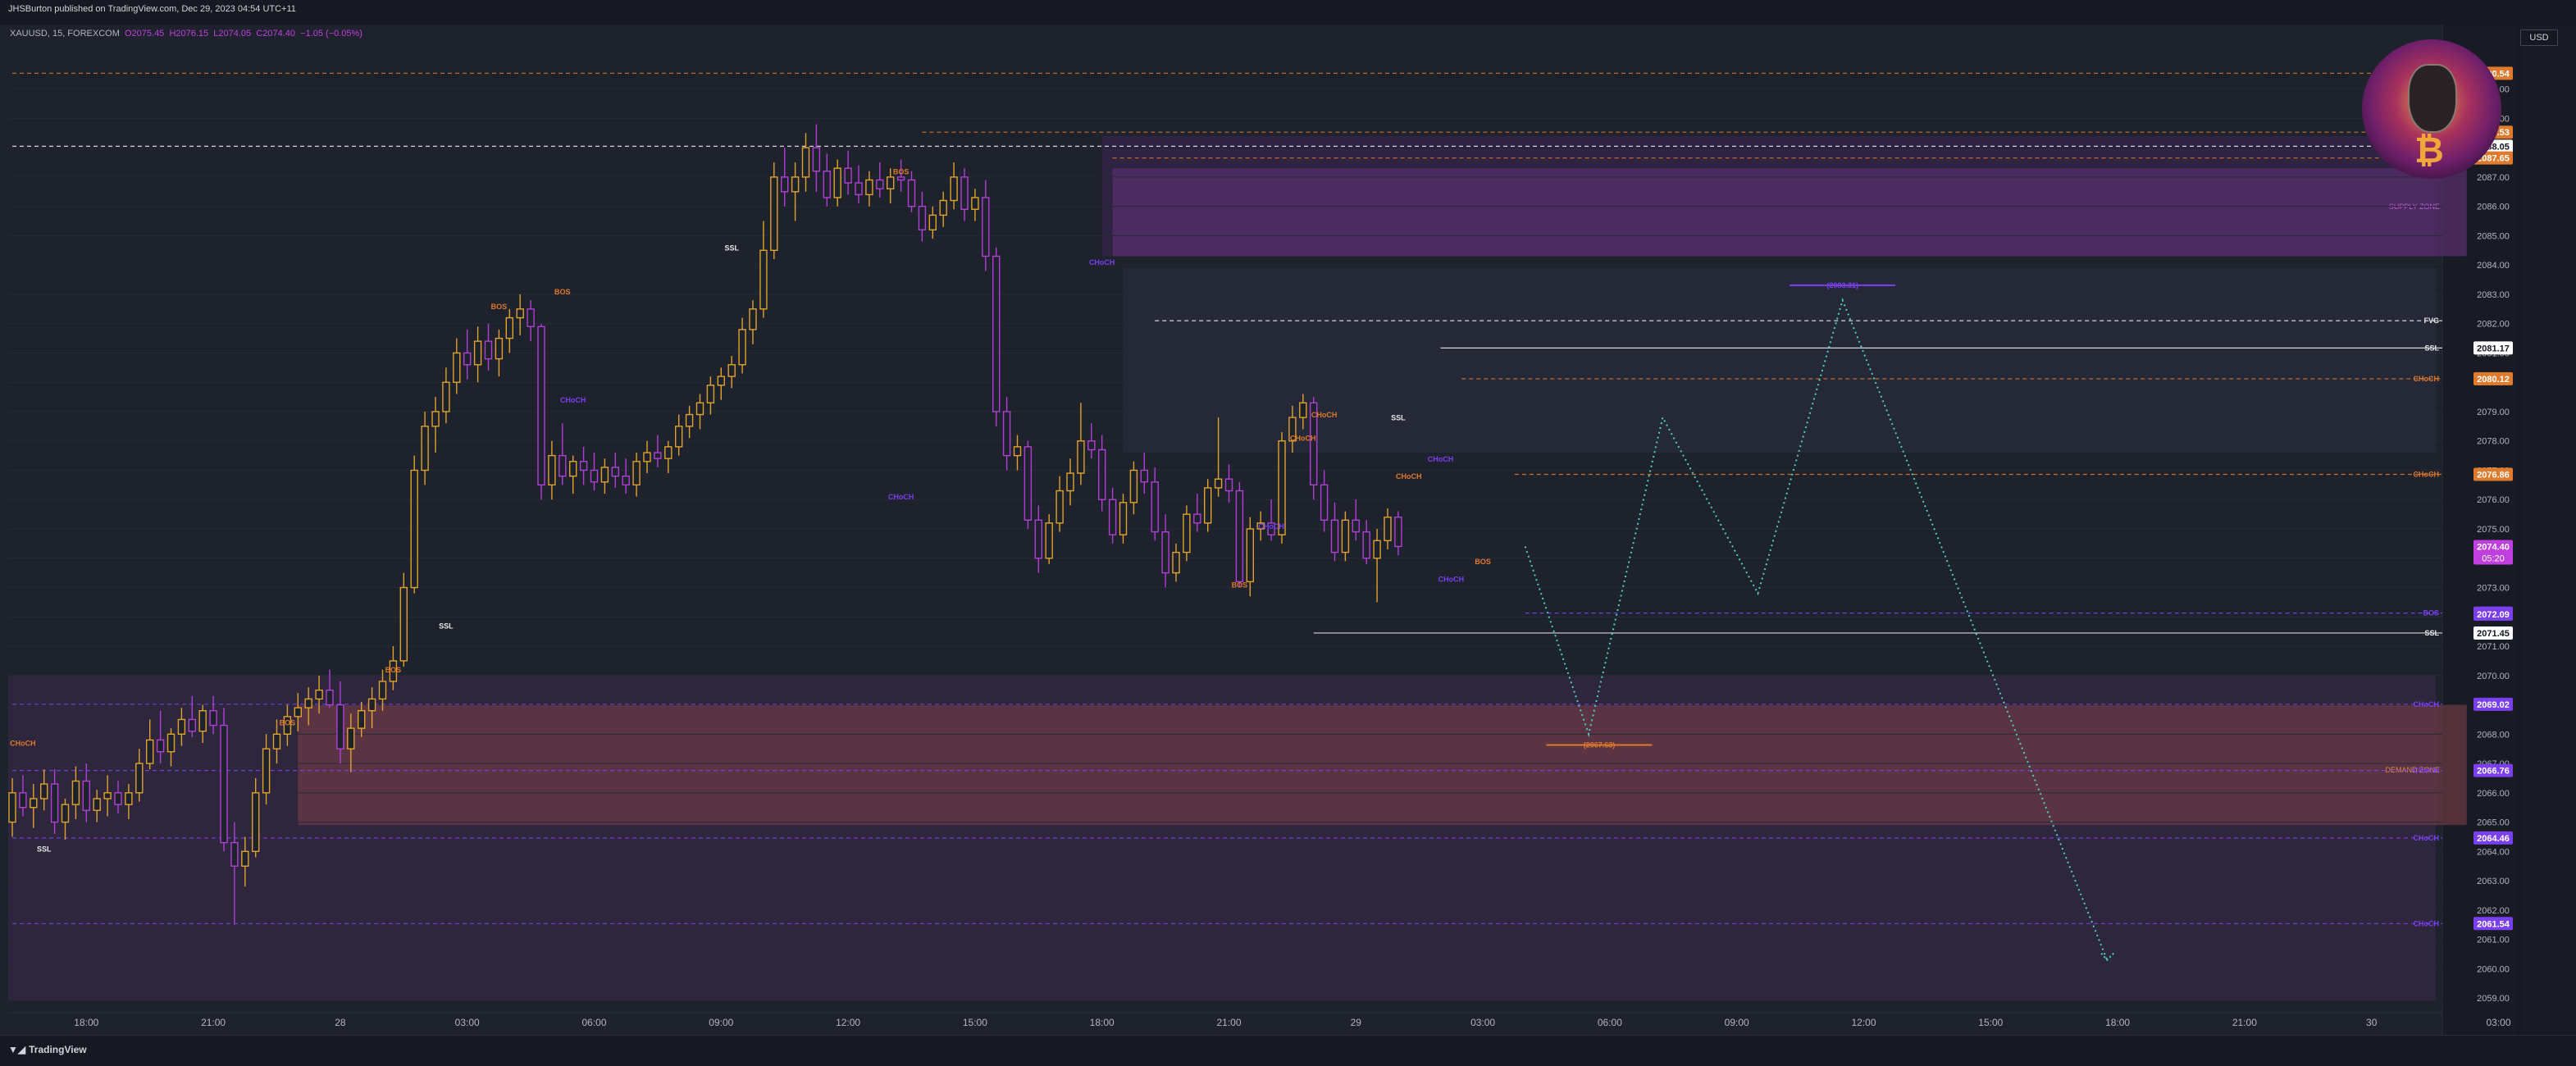 The image size is (2576, 1066). Describe the element at coordinates (2431, 109) in the screenshot. I see `author-avatar-logo: ₿` at that location.